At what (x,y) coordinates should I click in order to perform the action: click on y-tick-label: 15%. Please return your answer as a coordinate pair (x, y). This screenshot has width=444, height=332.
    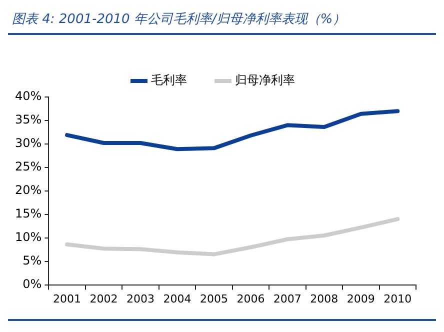
    Looking at the image, I should click on (28, 213).